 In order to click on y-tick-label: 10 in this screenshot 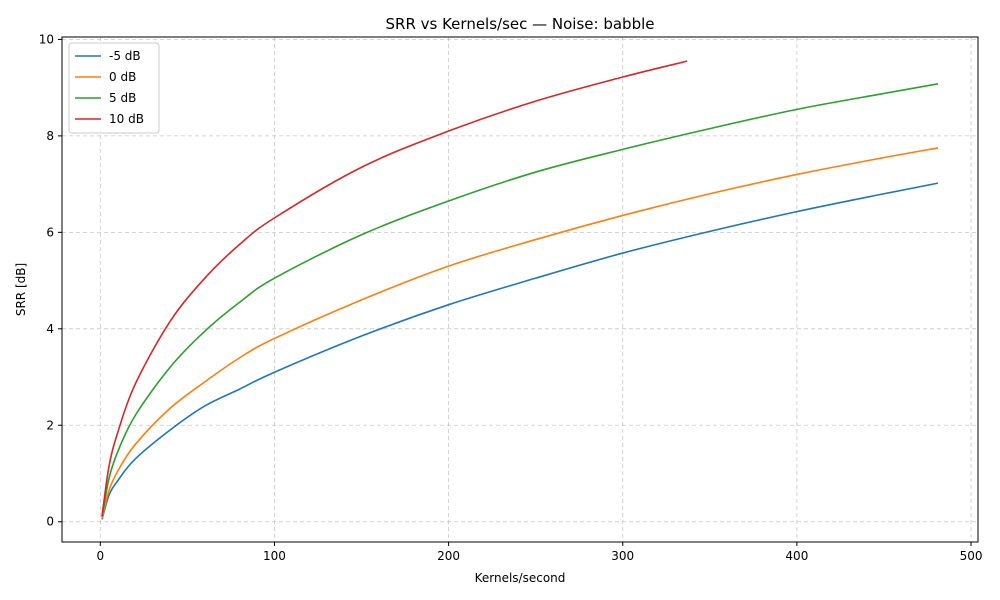, I will do `click(46, 39)`.